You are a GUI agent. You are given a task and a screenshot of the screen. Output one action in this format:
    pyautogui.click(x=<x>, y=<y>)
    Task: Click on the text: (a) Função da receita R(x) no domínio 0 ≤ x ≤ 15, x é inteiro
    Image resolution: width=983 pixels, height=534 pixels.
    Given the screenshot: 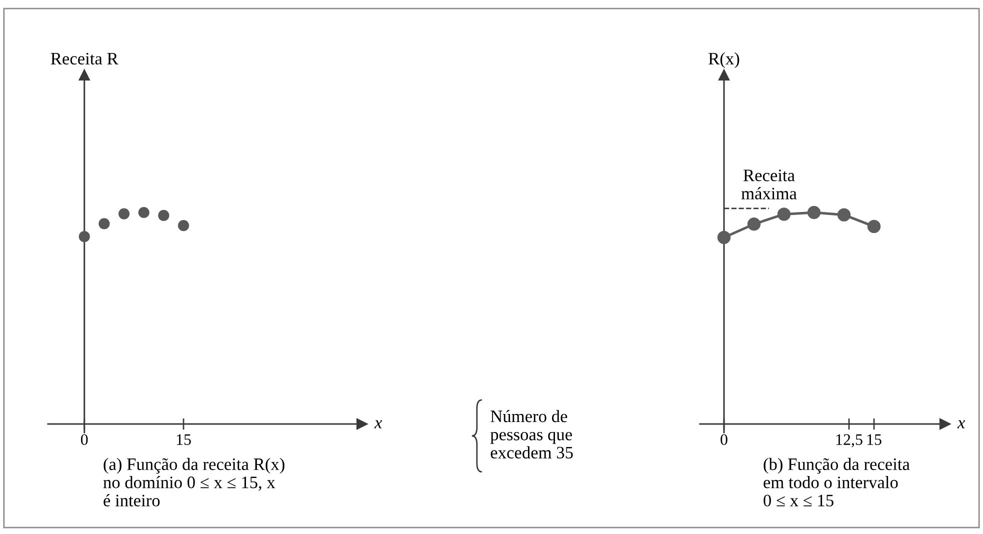 What is the action you would take?
    pyautogui.click(x=193, y=482)
    